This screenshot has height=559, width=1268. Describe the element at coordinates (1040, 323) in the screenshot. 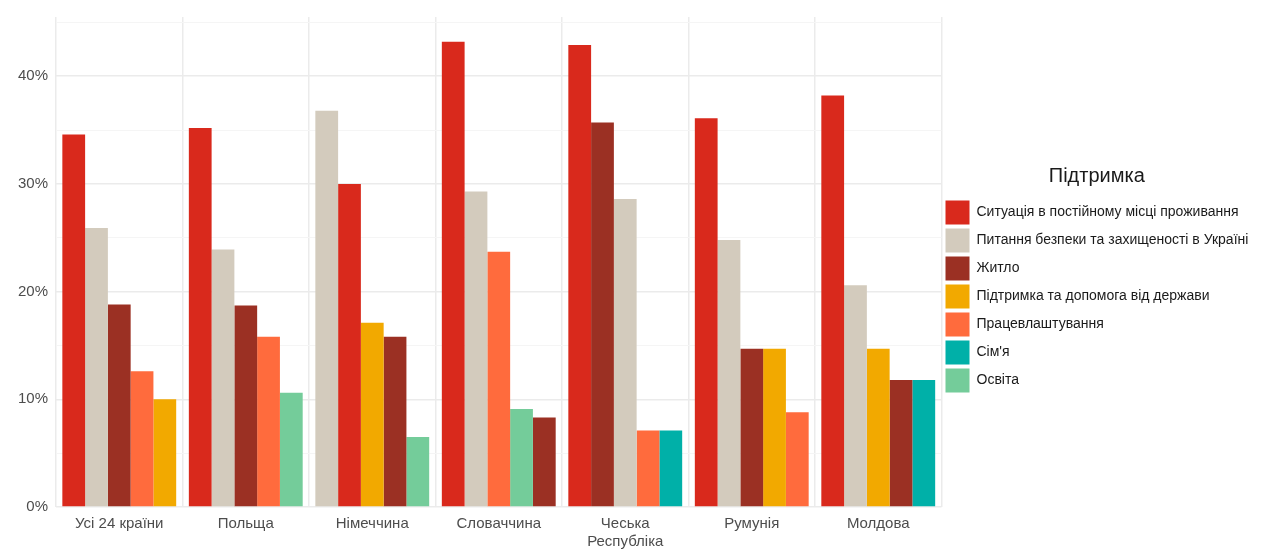

I see `legend-label: Працевлаштування` at that location.